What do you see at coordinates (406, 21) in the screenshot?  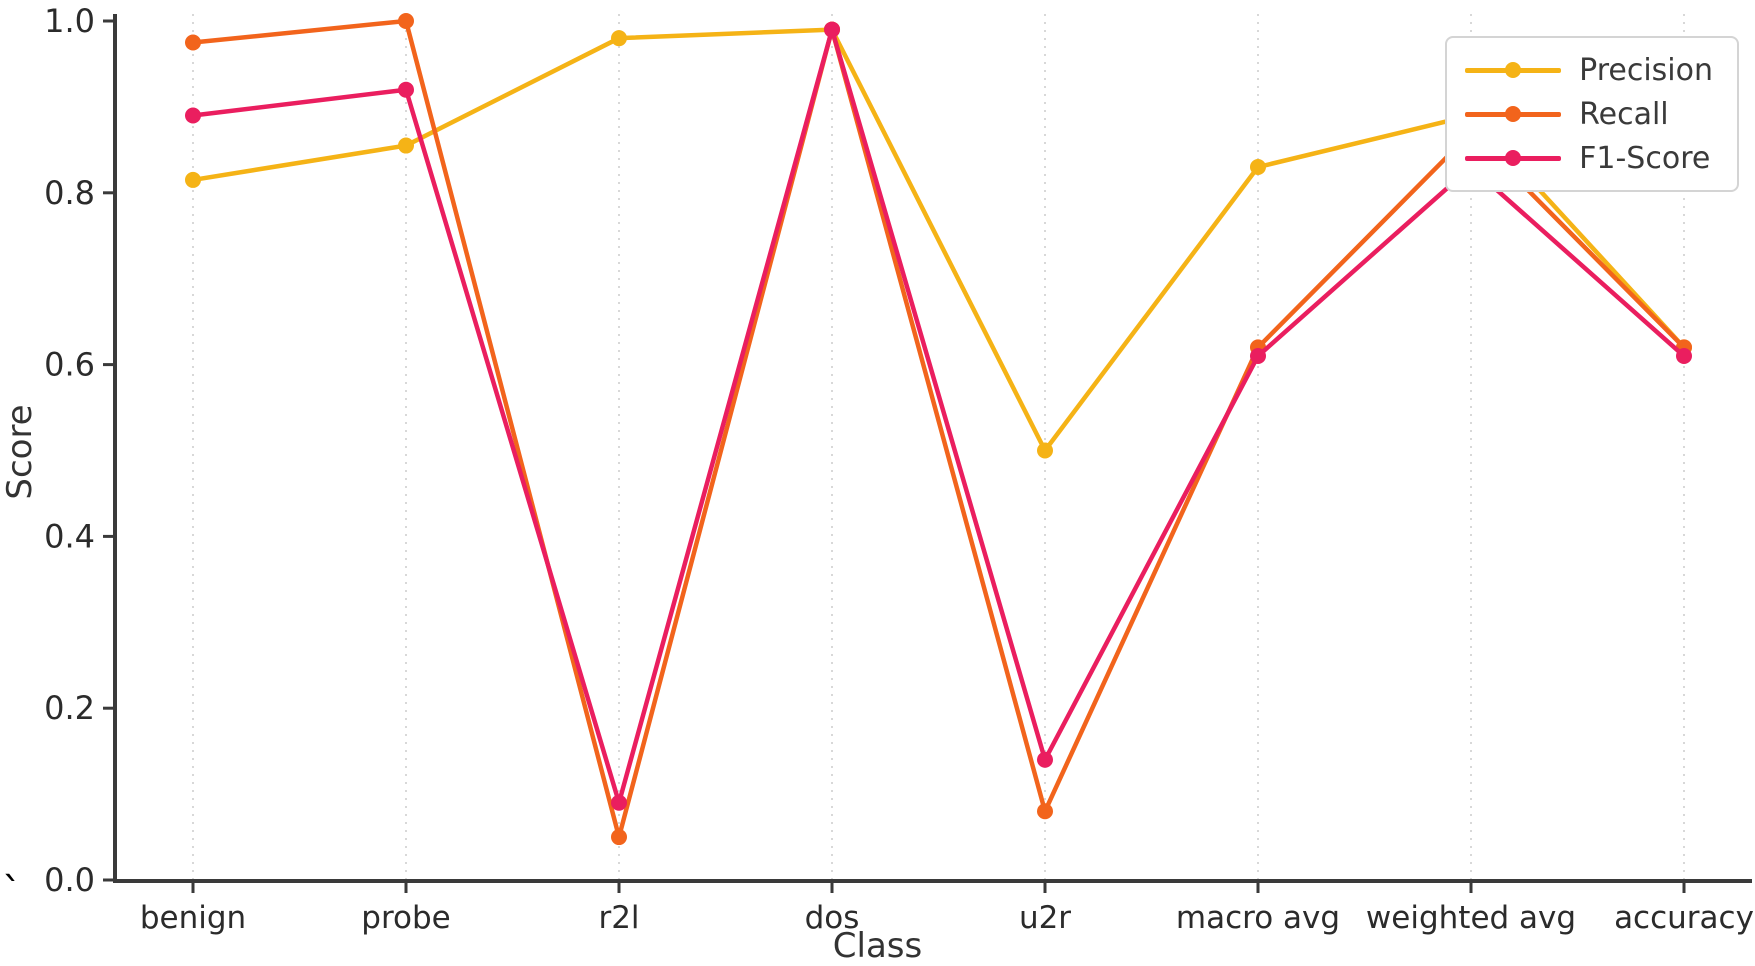 I see `chart-point-recall-probe` at bounding box center [406, 21].